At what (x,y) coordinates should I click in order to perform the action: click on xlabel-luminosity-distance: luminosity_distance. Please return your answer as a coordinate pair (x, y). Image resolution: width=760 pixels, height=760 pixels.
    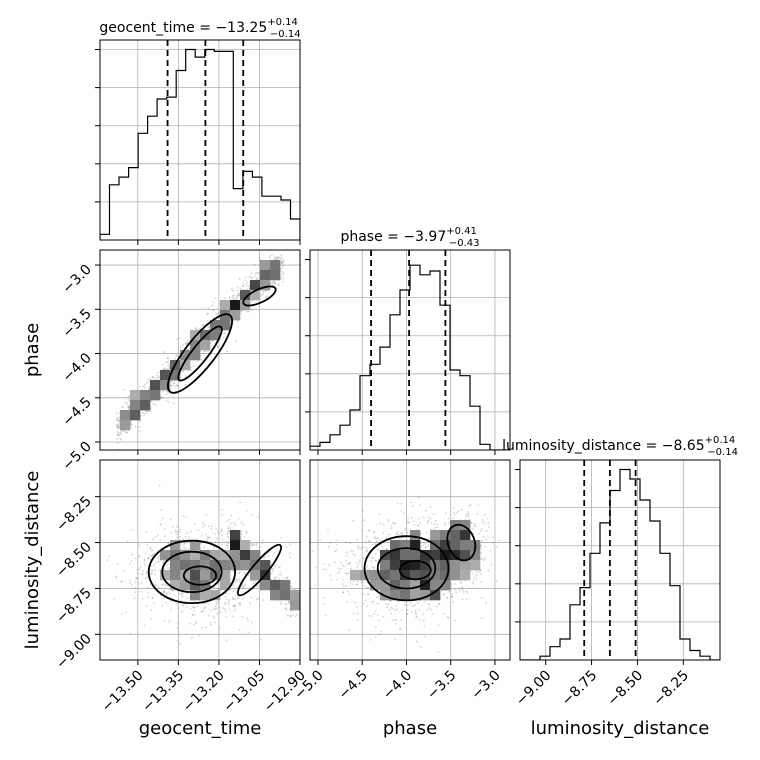
    Looking at the image, I should click on (620, 728).